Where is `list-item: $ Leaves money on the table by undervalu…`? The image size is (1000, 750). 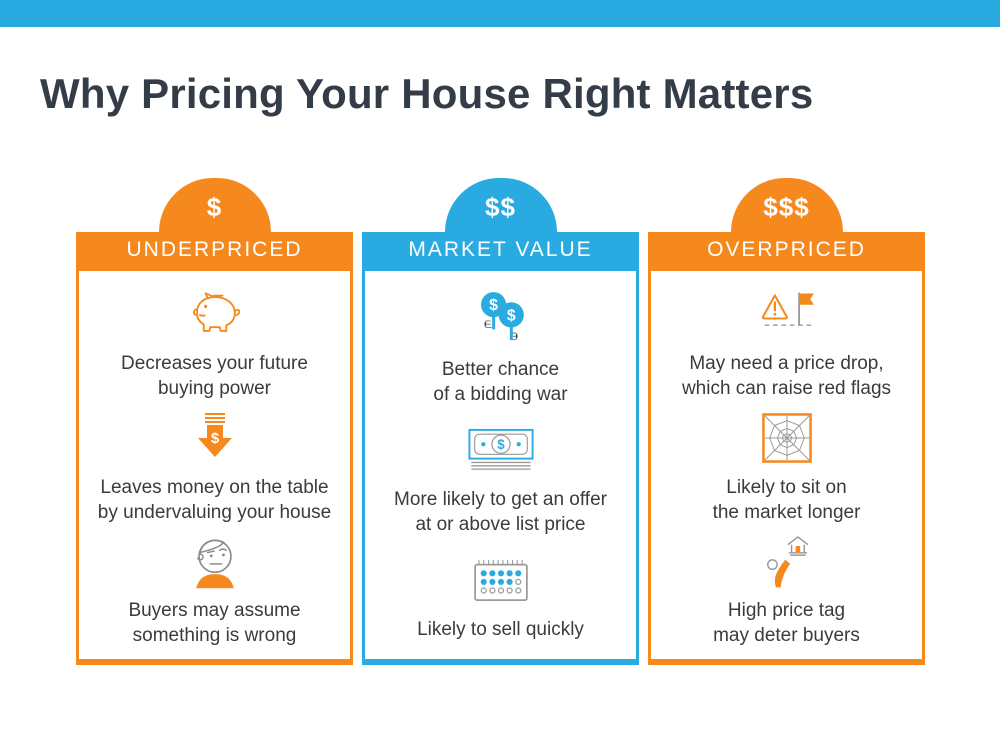 list-item: $ Leaves money on the table by undervalu… is located at coordinates (214, 465).